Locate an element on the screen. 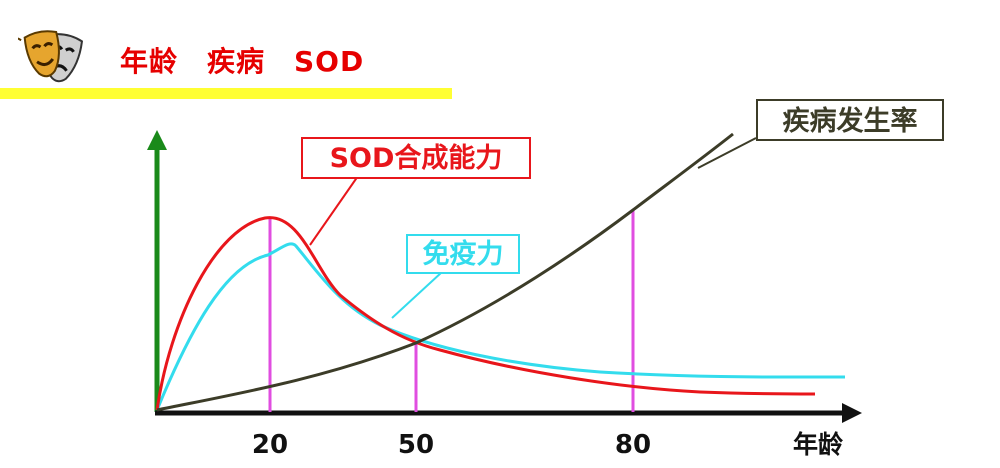  y-axis-arrow is located at coordinates (157, 140).